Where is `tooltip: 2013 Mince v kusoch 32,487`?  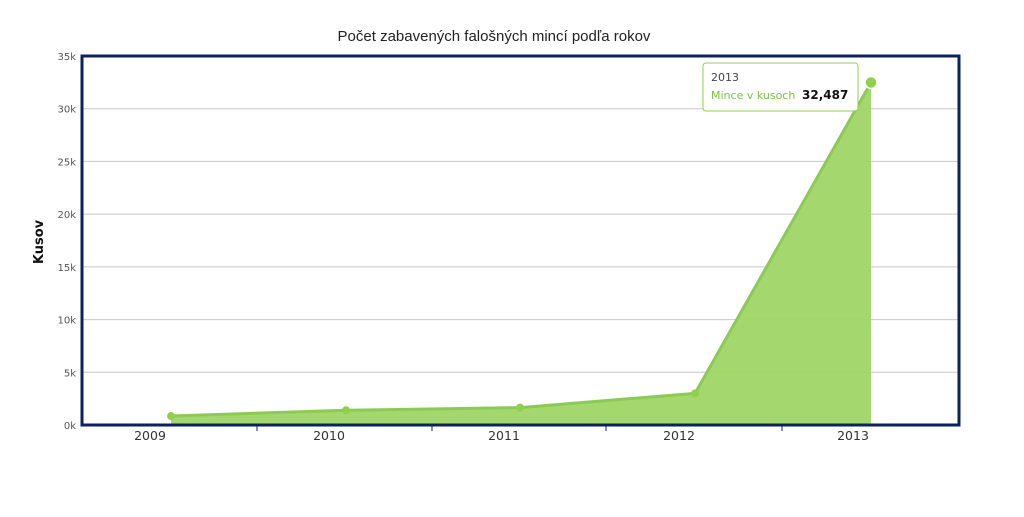 tooltip: 2013 Mince v kusoch 32,487 is located at coordinates (780, 87).